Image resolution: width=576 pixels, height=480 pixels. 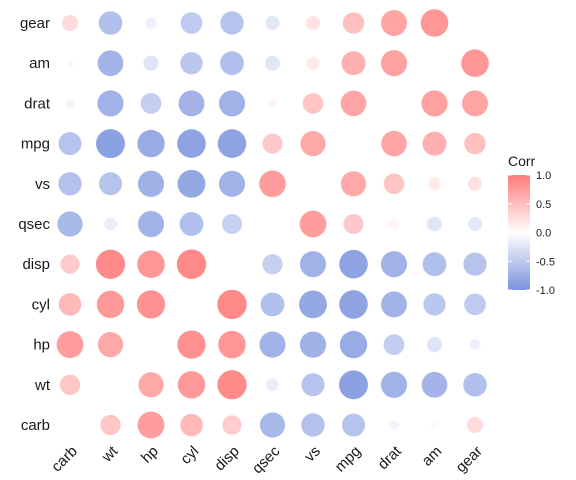 What do you see at coordinates (35, 23) in the screenshot?
I see `y-tick-label-gear: gear` at bounding box center [35, 23].